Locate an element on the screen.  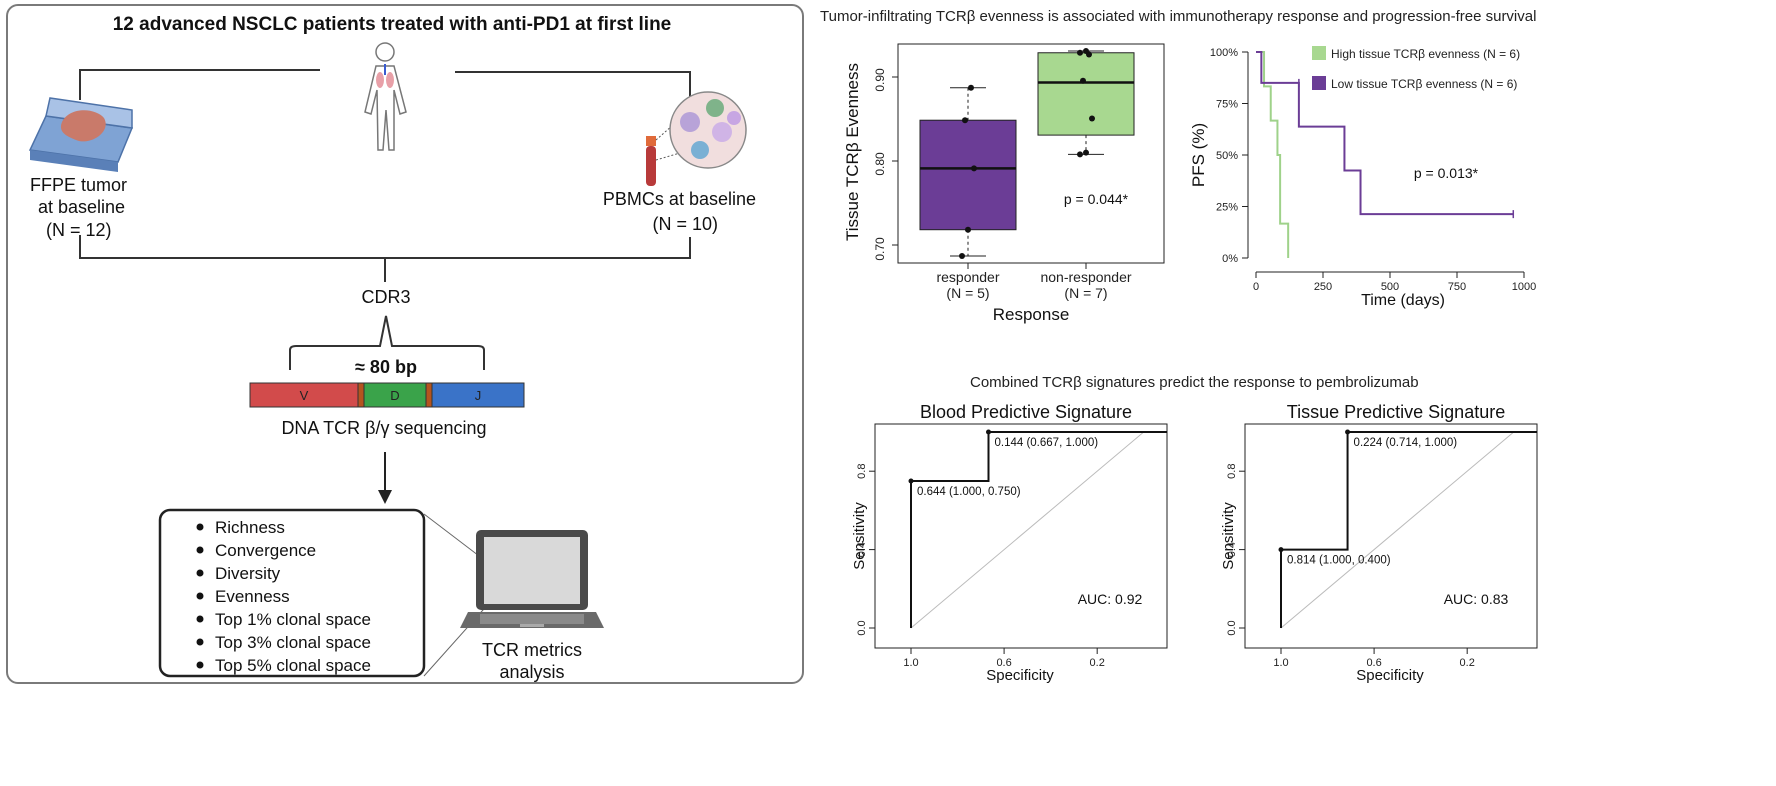
km-xtick: 1000 is located at coordinates (1524, 287).